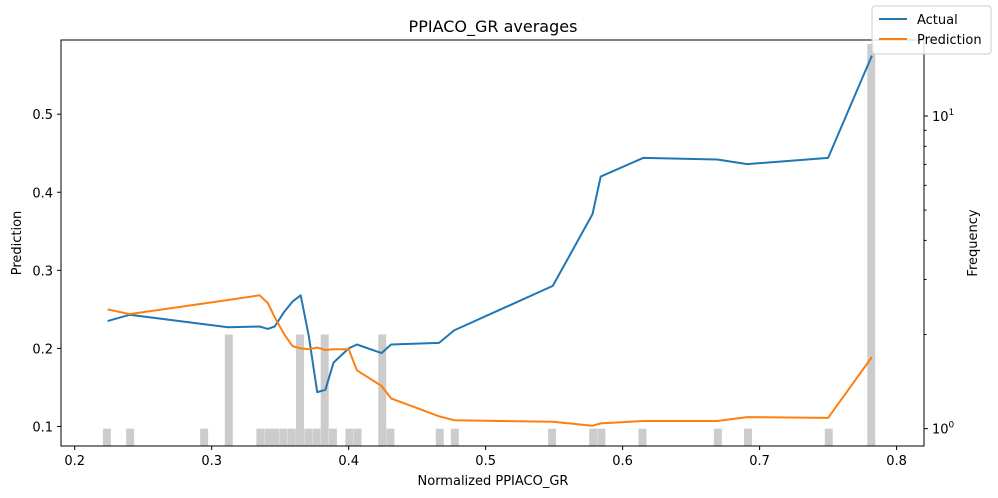  I want to click on x-tick-label: 0.6, so click(622, 461).